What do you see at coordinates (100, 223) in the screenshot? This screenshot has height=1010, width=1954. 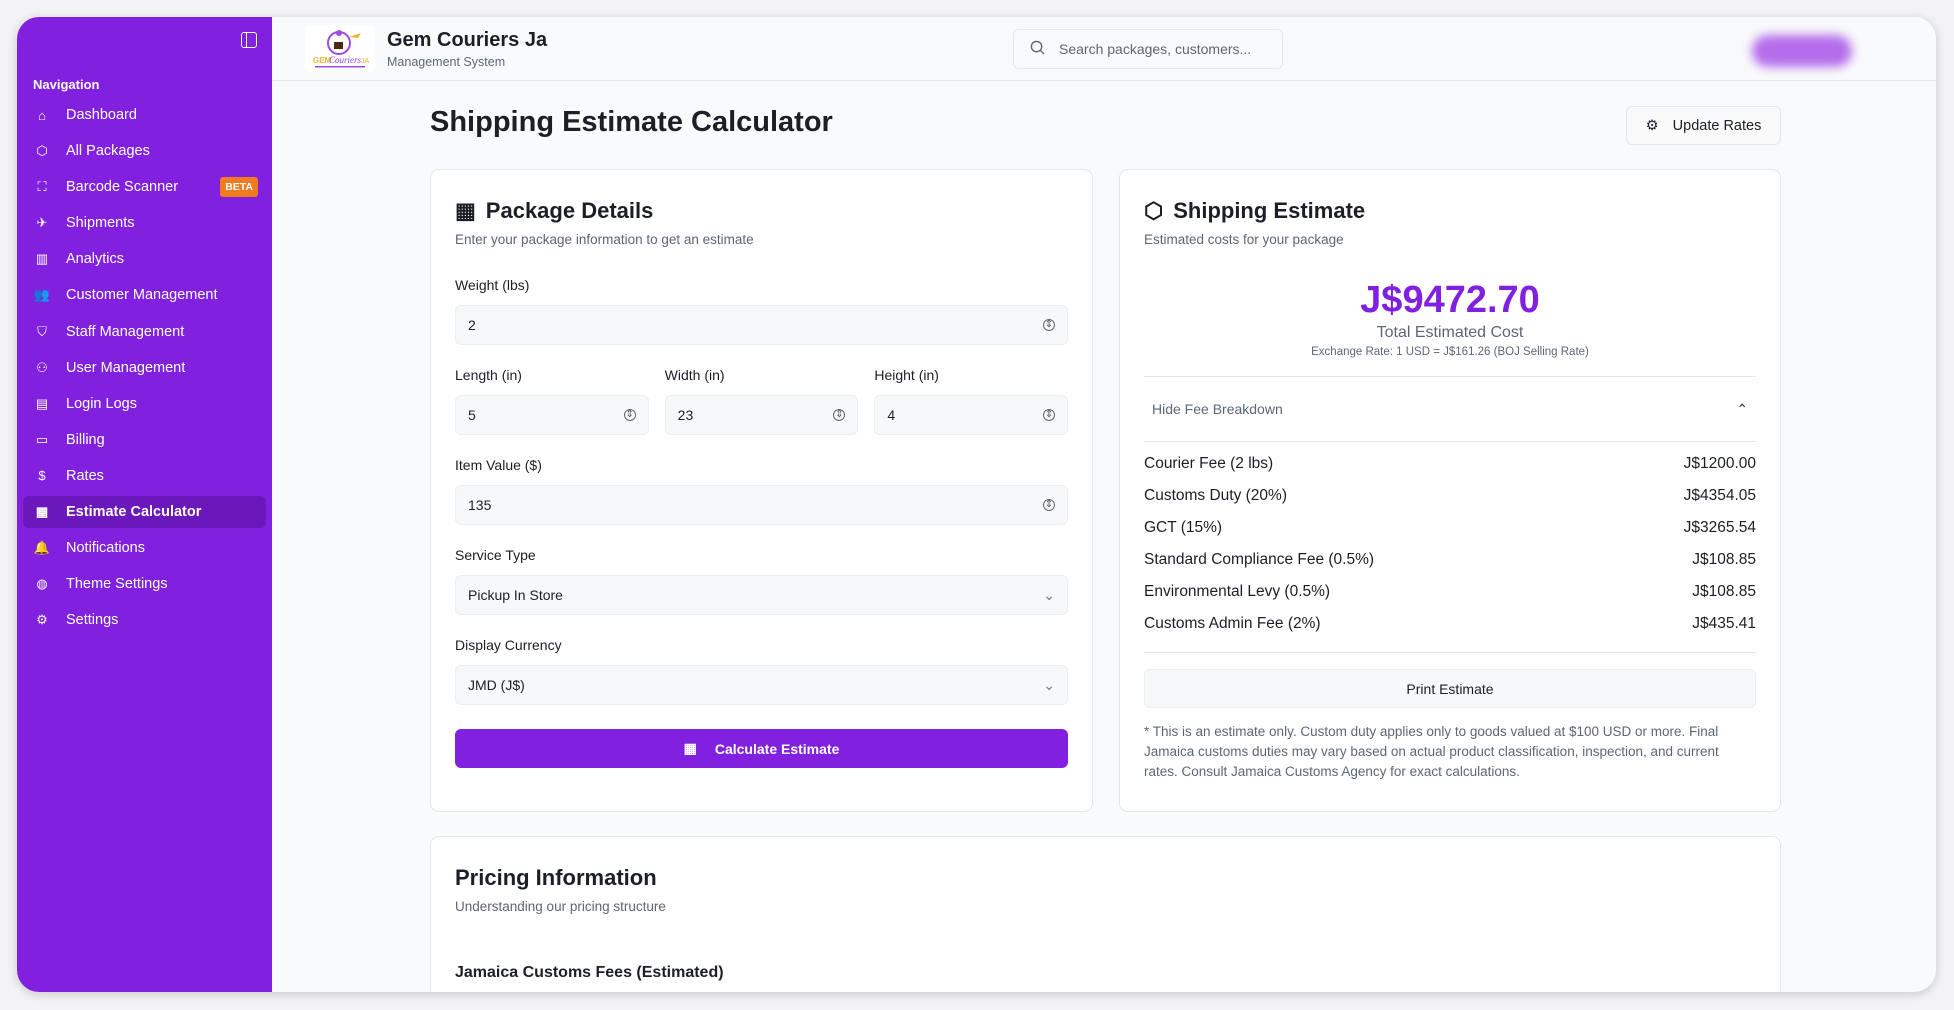 I see `sidebar-item-label: Shipments` at bounding box center [100, 223].